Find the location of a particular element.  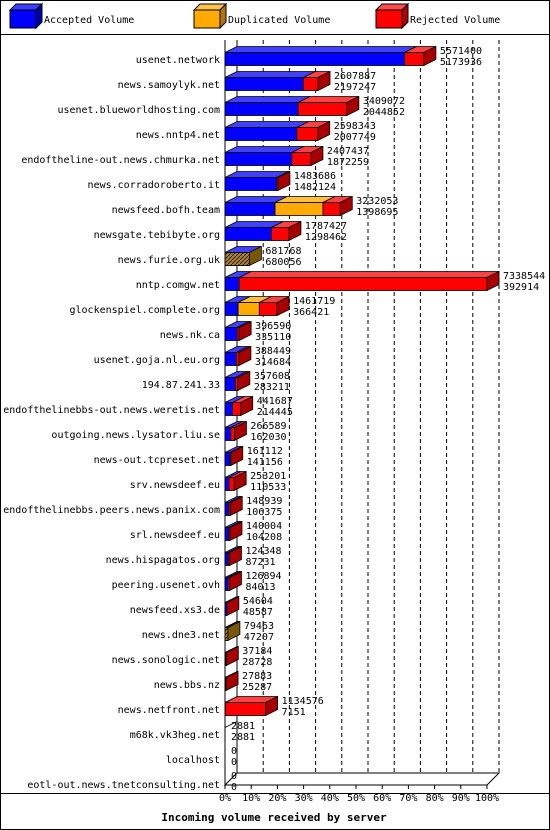

value-accepted: 47207 is located at coordinates (259, 637).